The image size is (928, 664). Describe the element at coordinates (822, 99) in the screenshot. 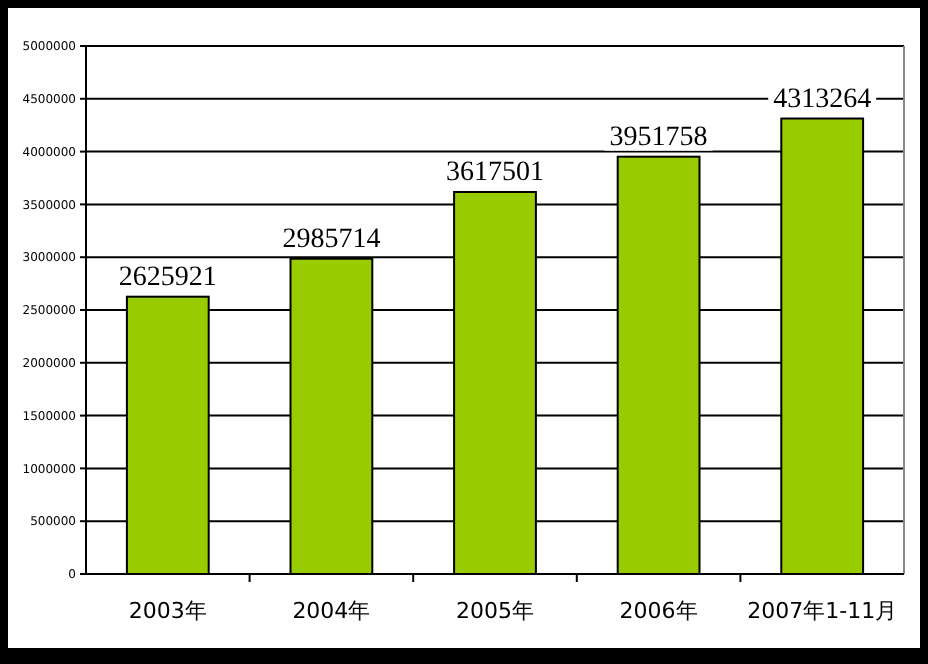

I see `data-label: 4313264` at that location.